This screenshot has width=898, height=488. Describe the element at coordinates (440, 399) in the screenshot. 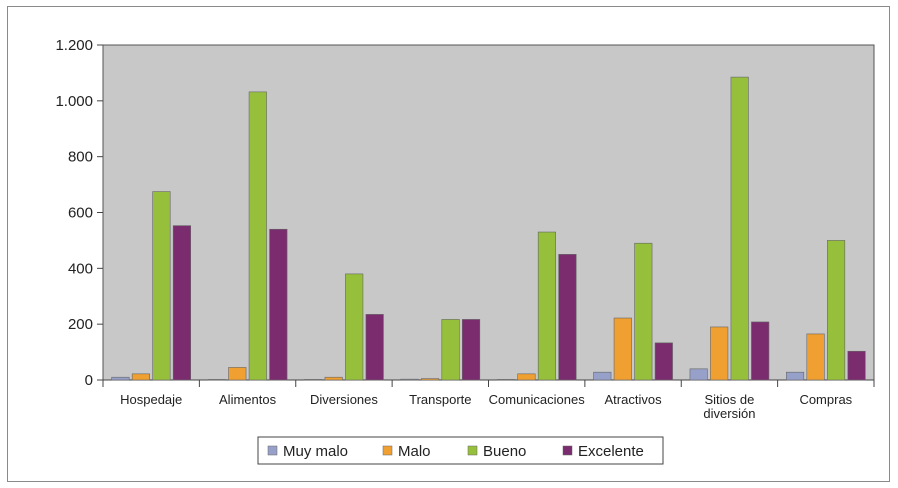

I see `x-tick-label: Transporte` at that location.